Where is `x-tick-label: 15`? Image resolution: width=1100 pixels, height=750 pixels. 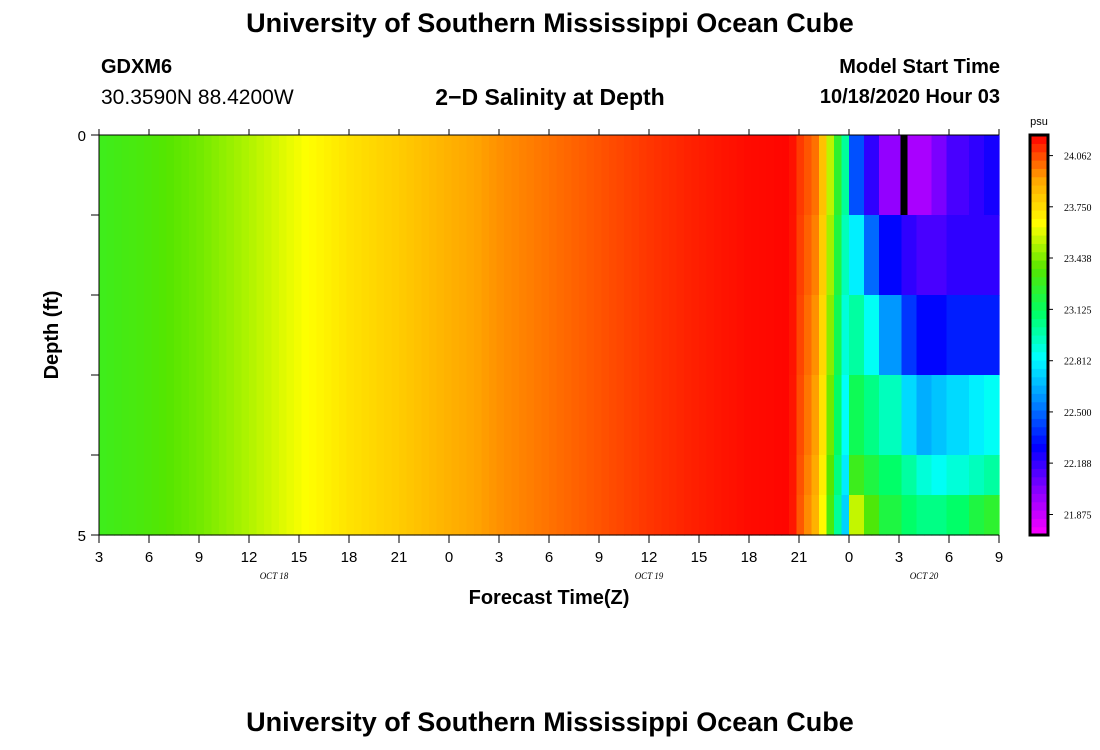 x-tick-label: 15 is located at coordinates (299, 557).